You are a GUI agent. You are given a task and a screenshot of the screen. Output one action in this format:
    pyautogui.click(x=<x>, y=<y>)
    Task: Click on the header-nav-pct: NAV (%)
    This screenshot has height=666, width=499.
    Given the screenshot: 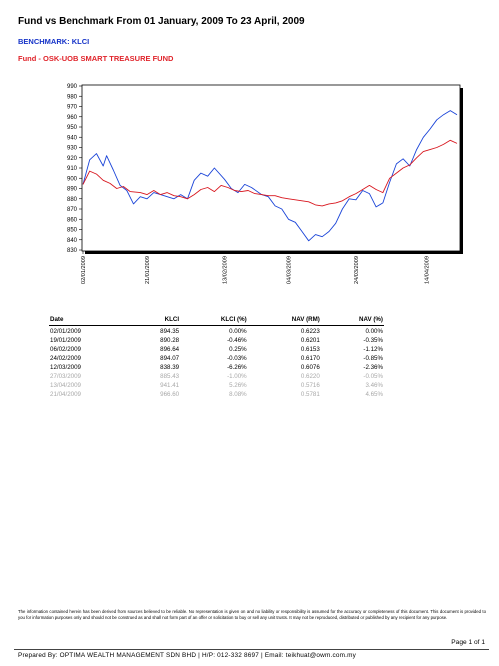 What is the action you would take?
    pyautogui.click(x=352, y=321)
    